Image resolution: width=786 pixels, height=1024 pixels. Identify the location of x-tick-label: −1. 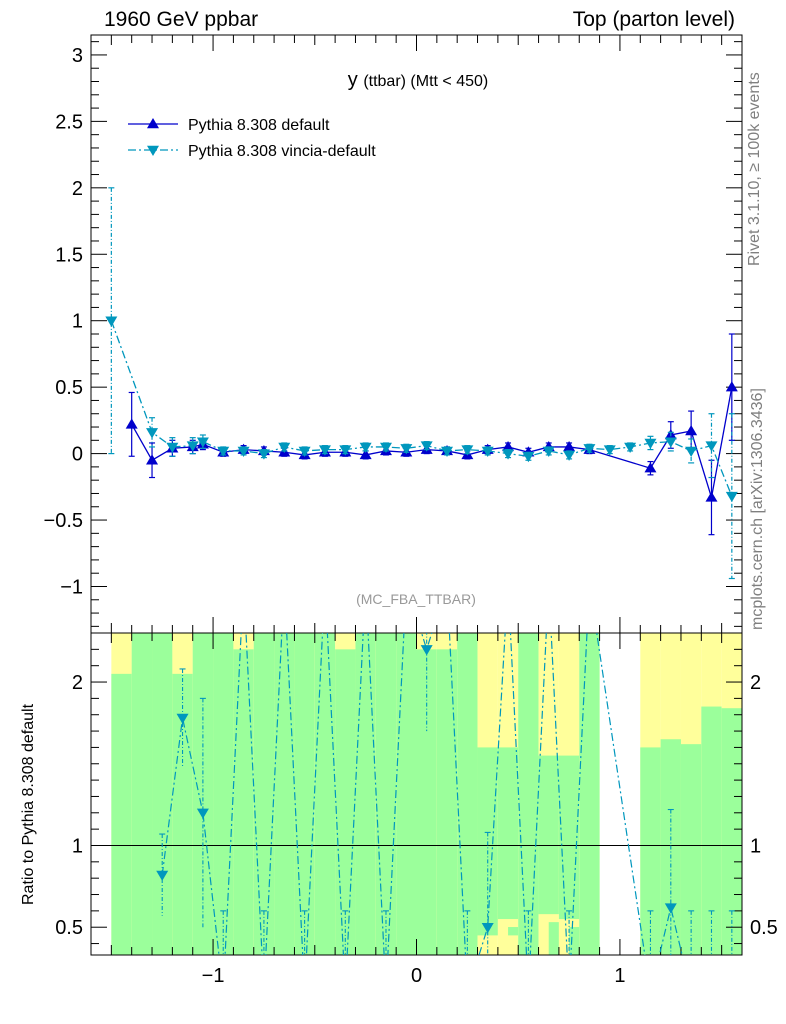
(213, 976).